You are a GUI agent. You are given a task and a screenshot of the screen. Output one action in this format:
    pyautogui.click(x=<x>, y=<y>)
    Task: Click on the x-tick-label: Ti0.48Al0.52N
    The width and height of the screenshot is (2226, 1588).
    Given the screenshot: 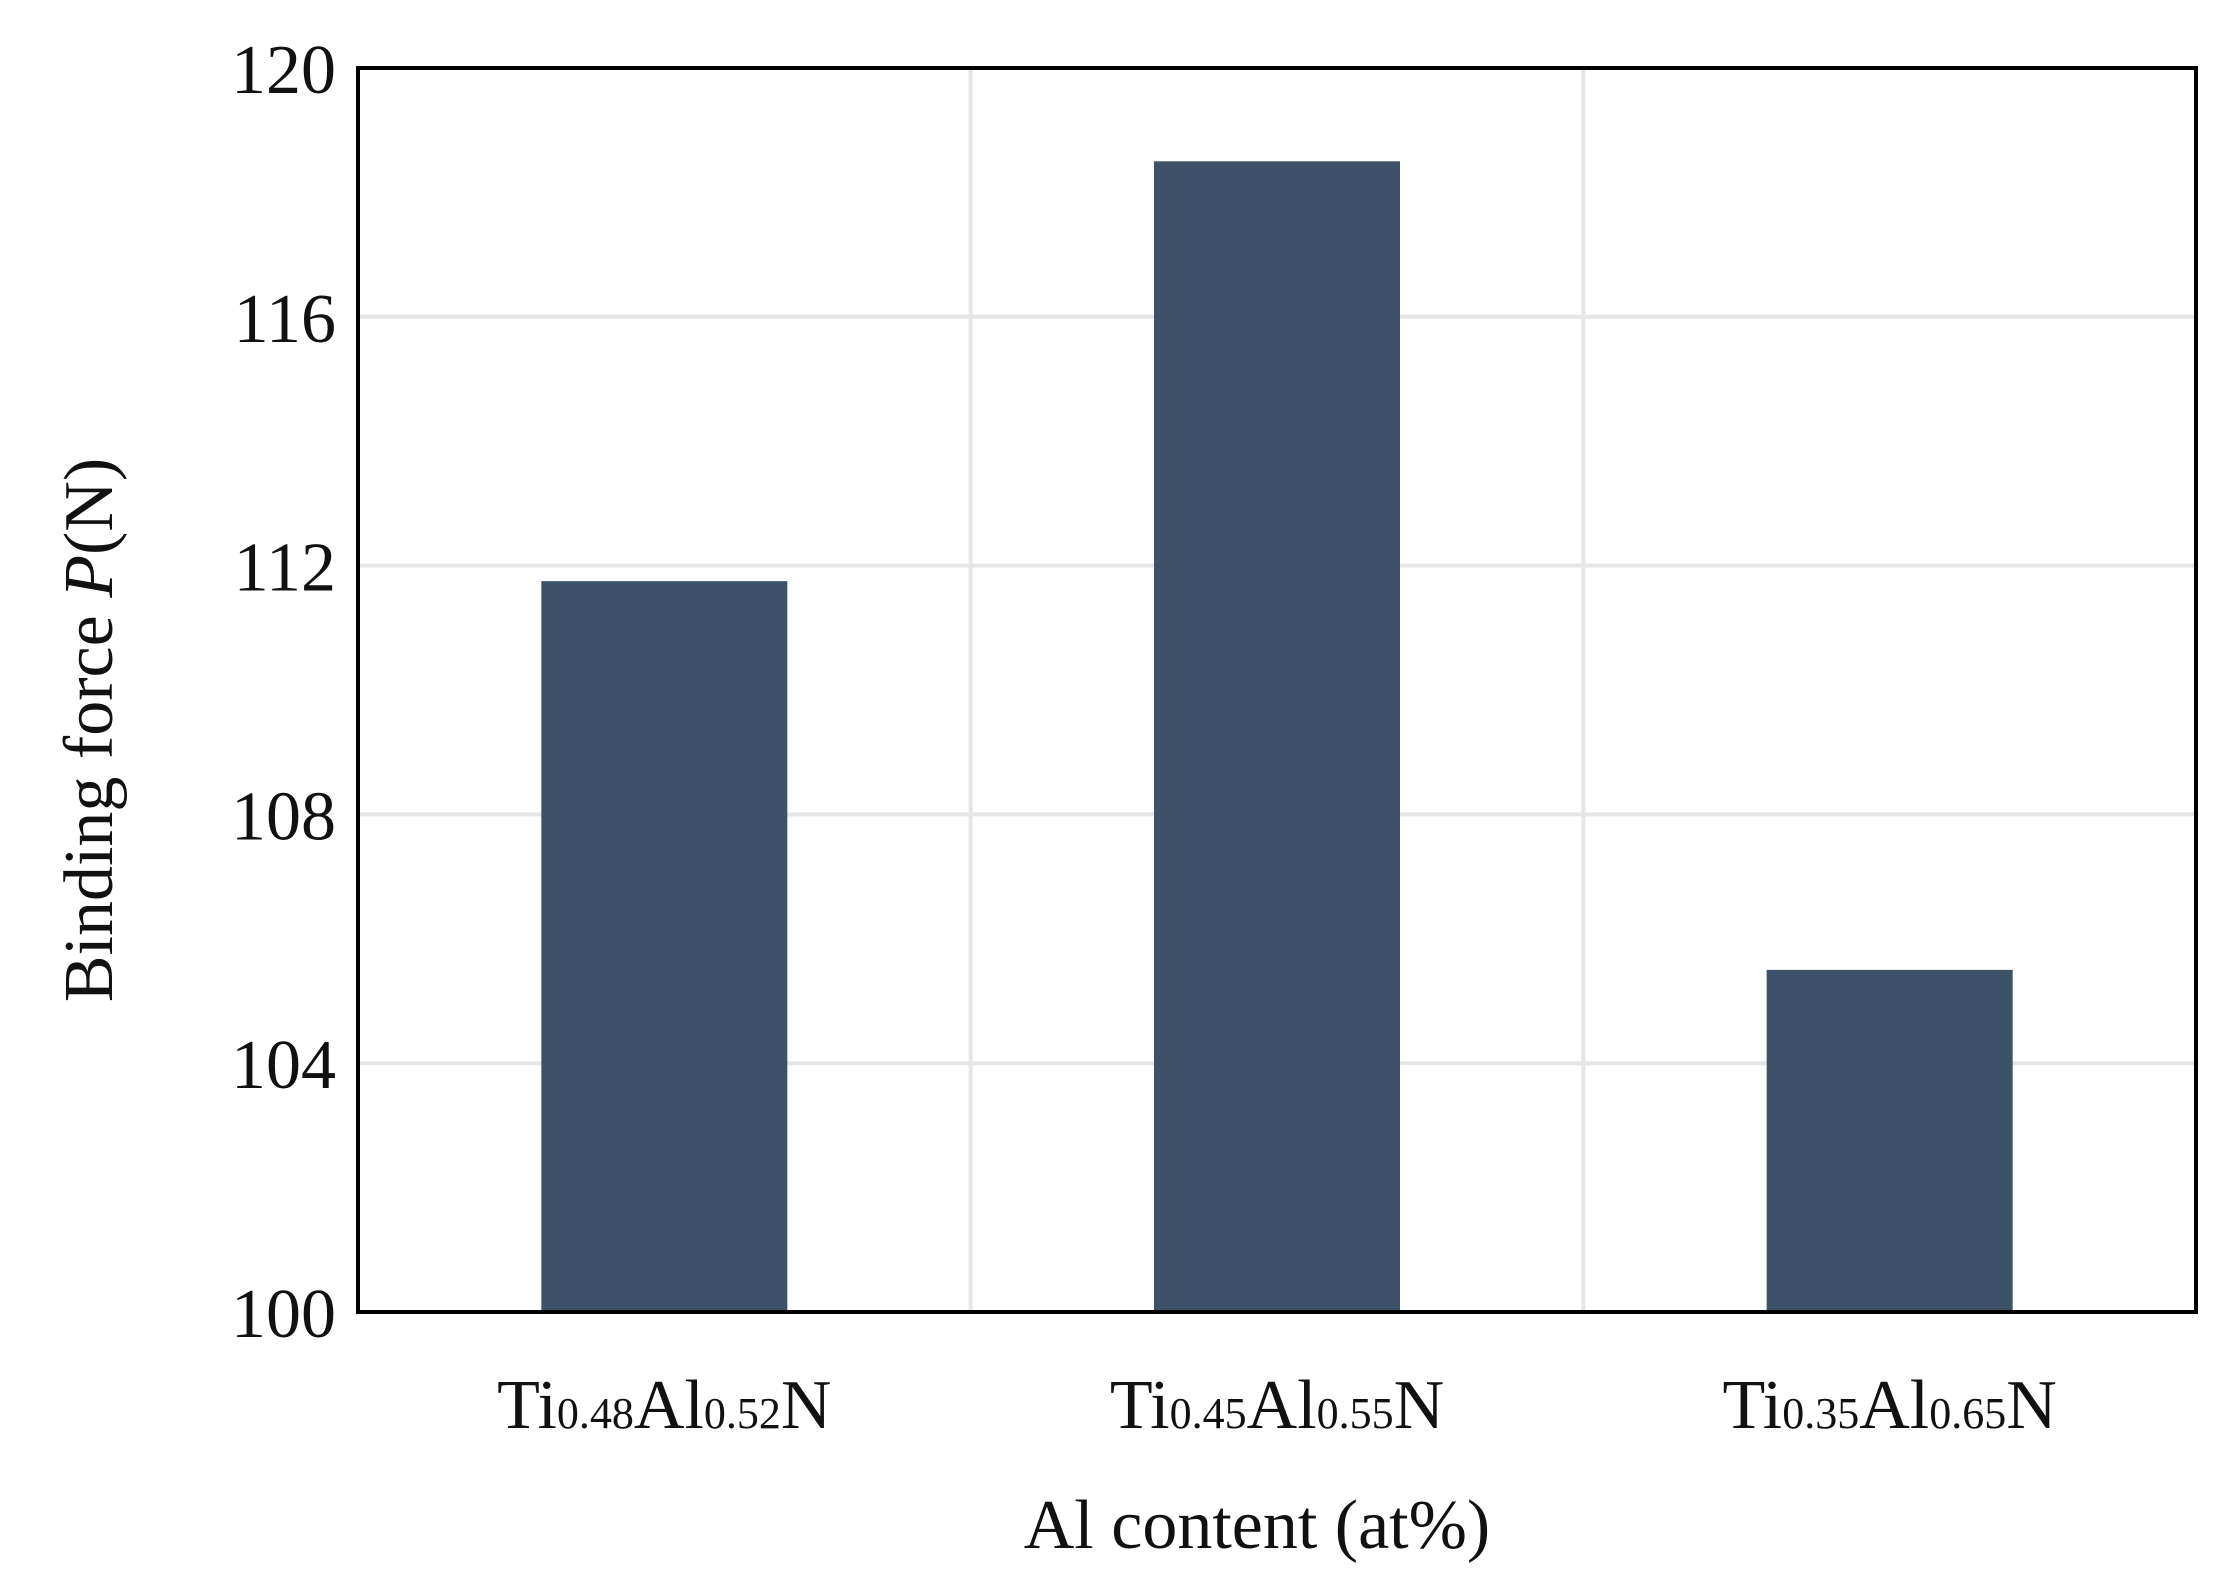 What is the action you would take?
    pyautogui.click(x=664, y=1405)
    